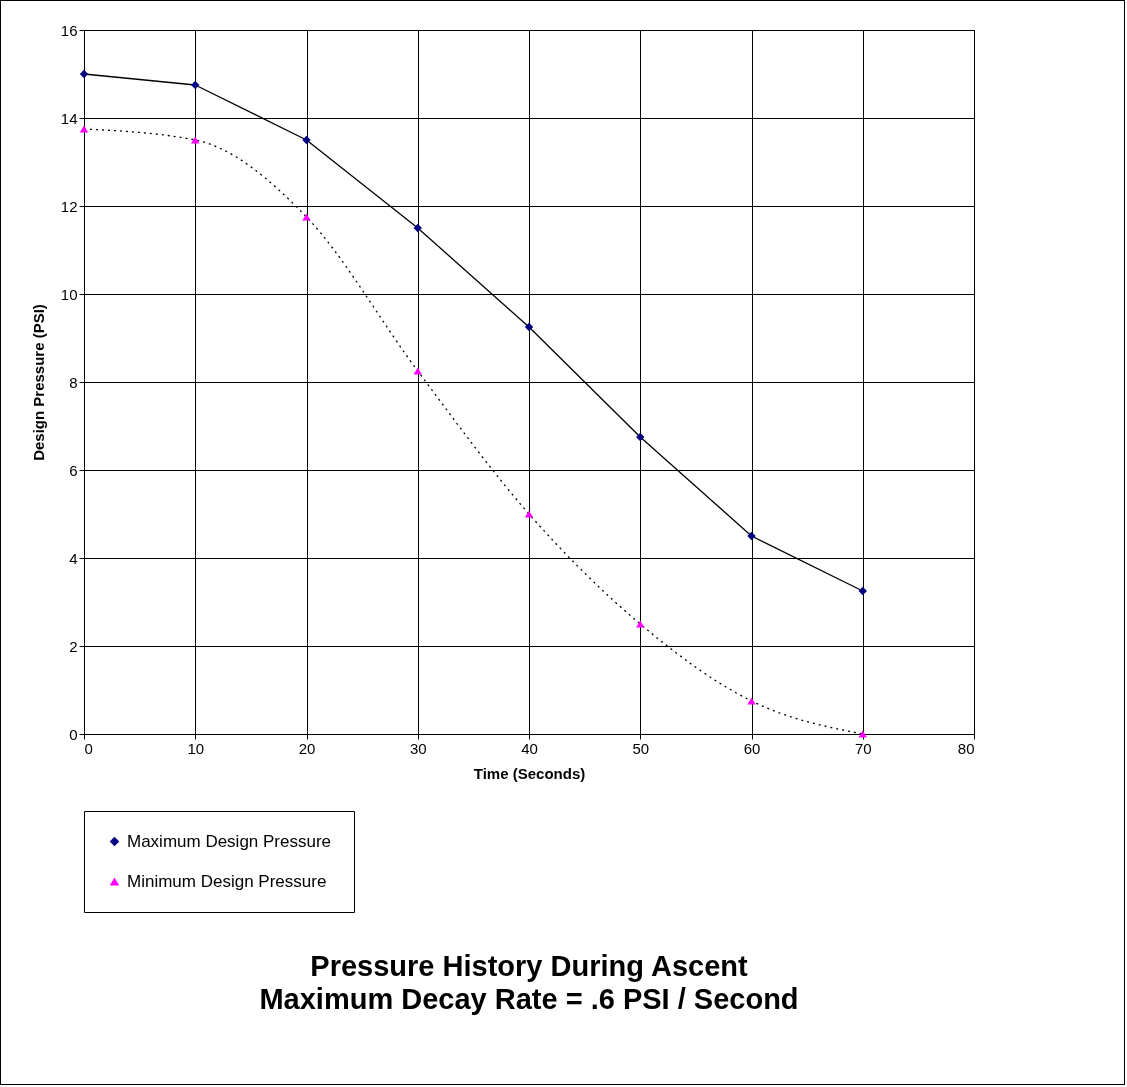 This screenshot has width=1127, height=1087. Describe the element at coordinates (69, 30) in the screenshot. I see `y-tick-label: 16` at that location.